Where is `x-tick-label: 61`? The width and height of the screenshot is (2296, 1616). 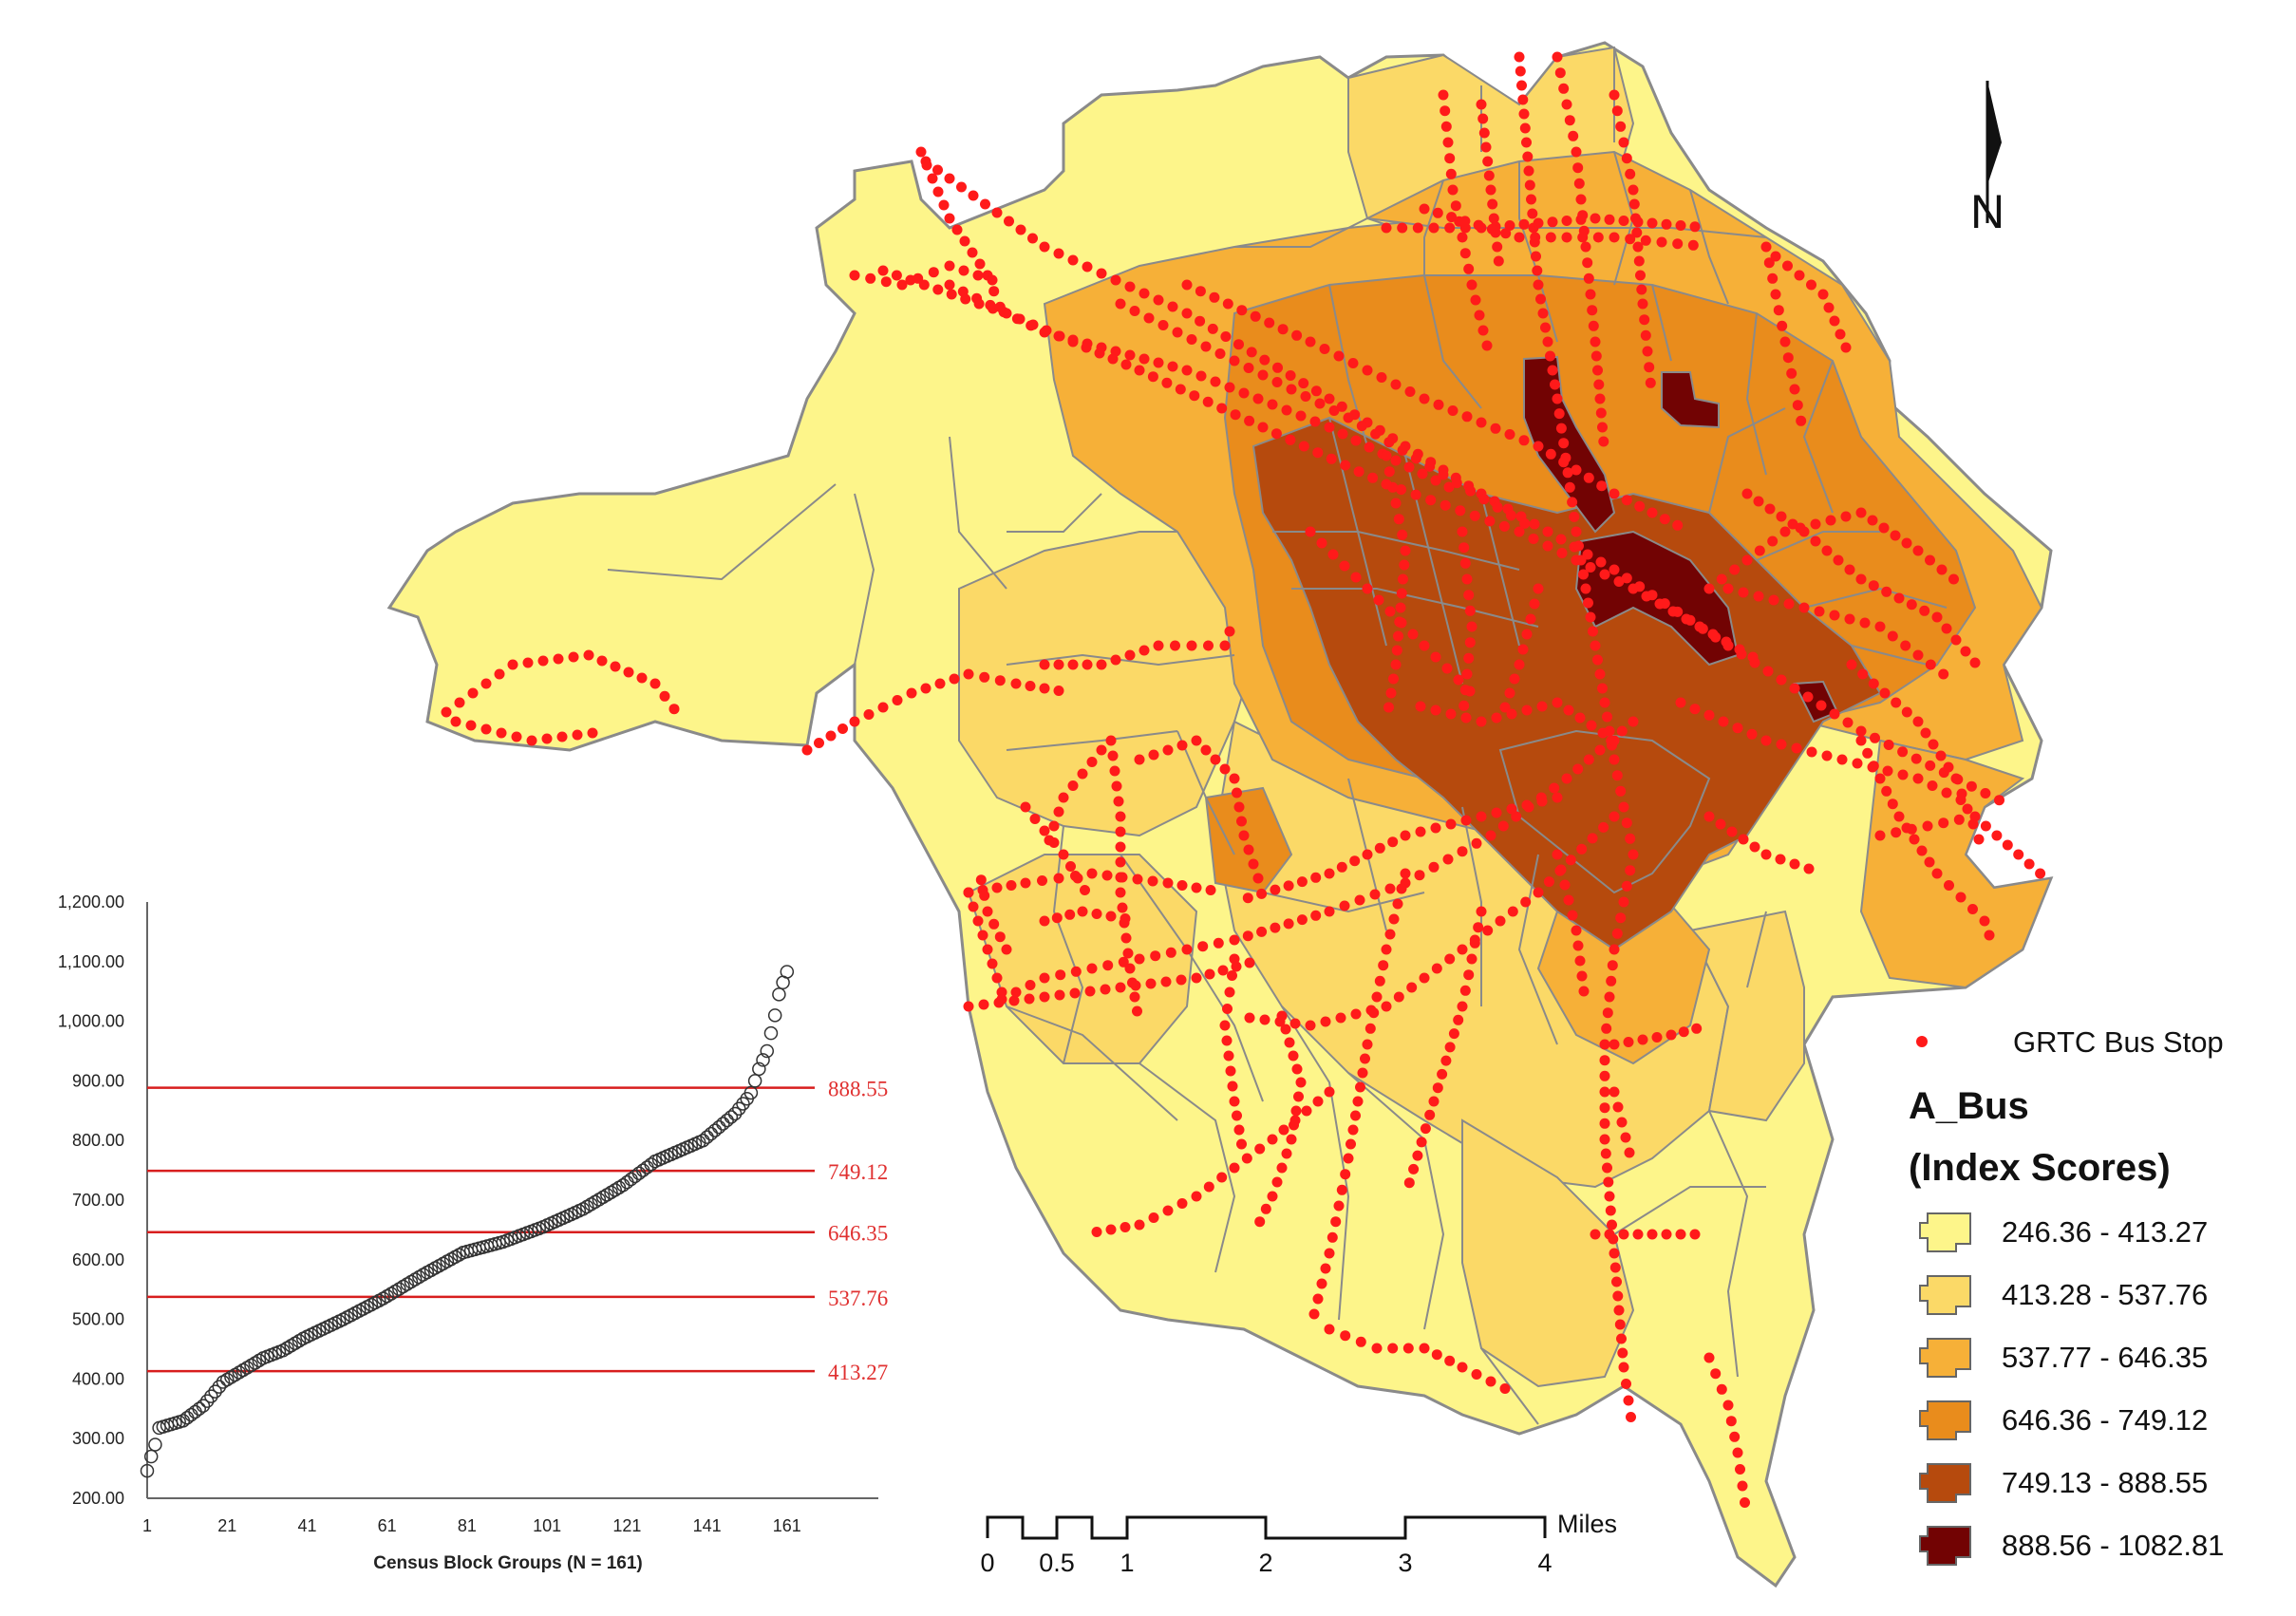 x-tick-label: 61 is located at coordinates (387, 1525).